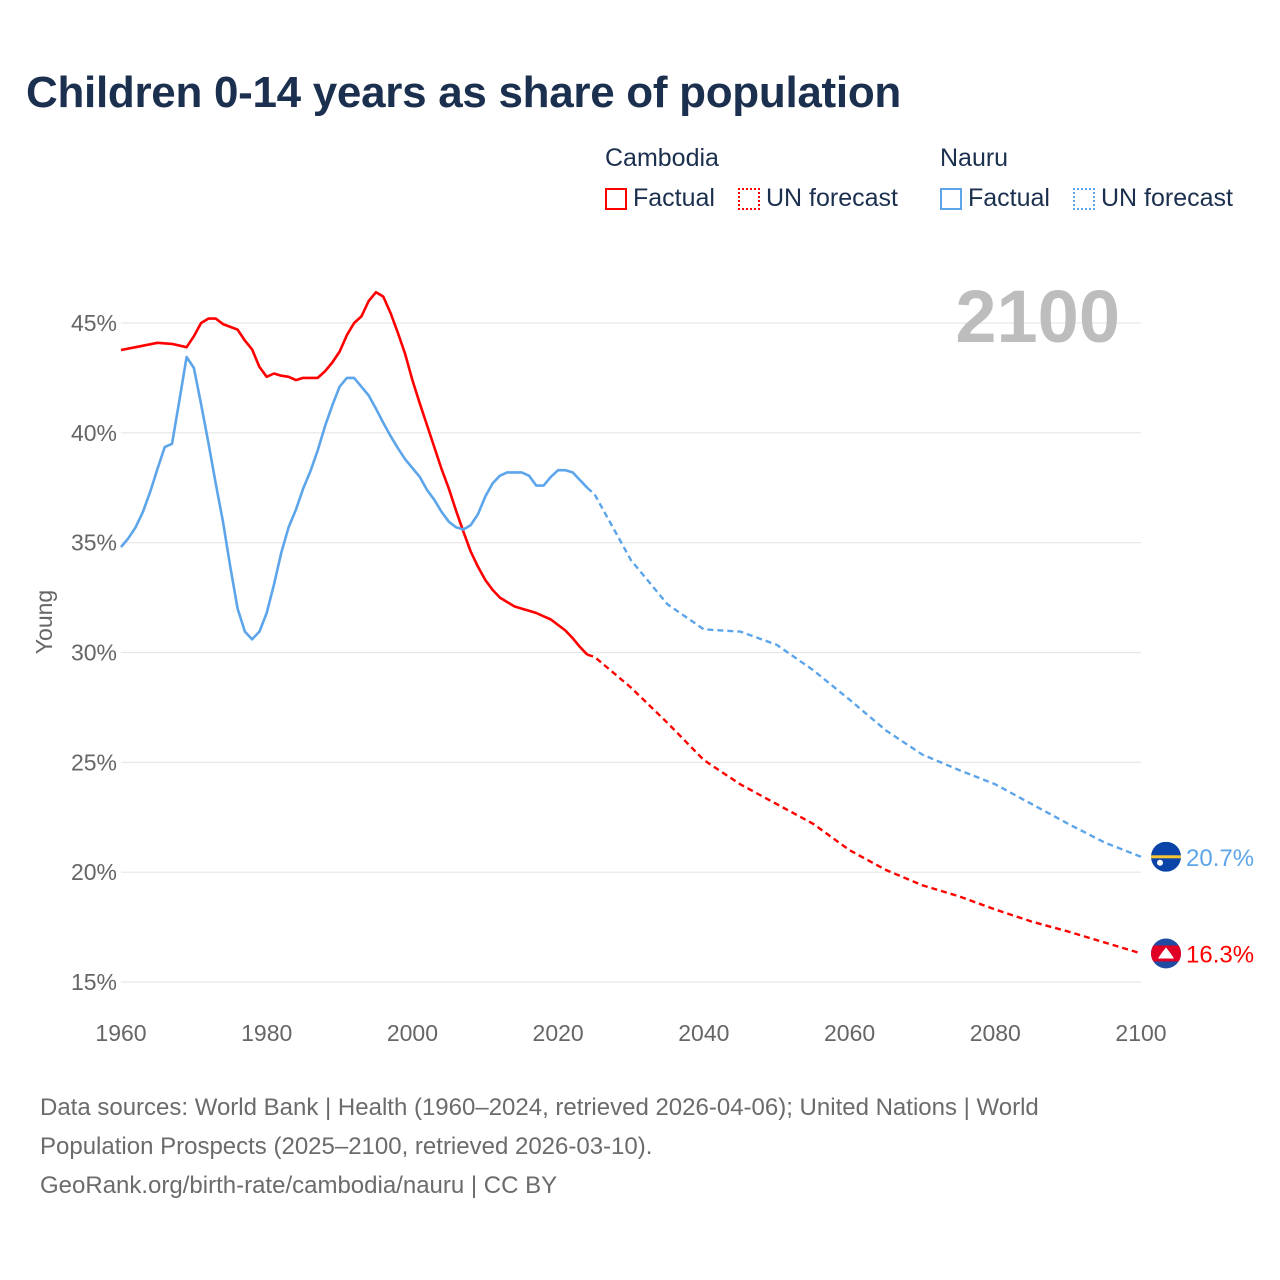 The width and height of the screenshot is (1280, 1280). I want to click on x-tick-label: 1960, so click(120, 1033).